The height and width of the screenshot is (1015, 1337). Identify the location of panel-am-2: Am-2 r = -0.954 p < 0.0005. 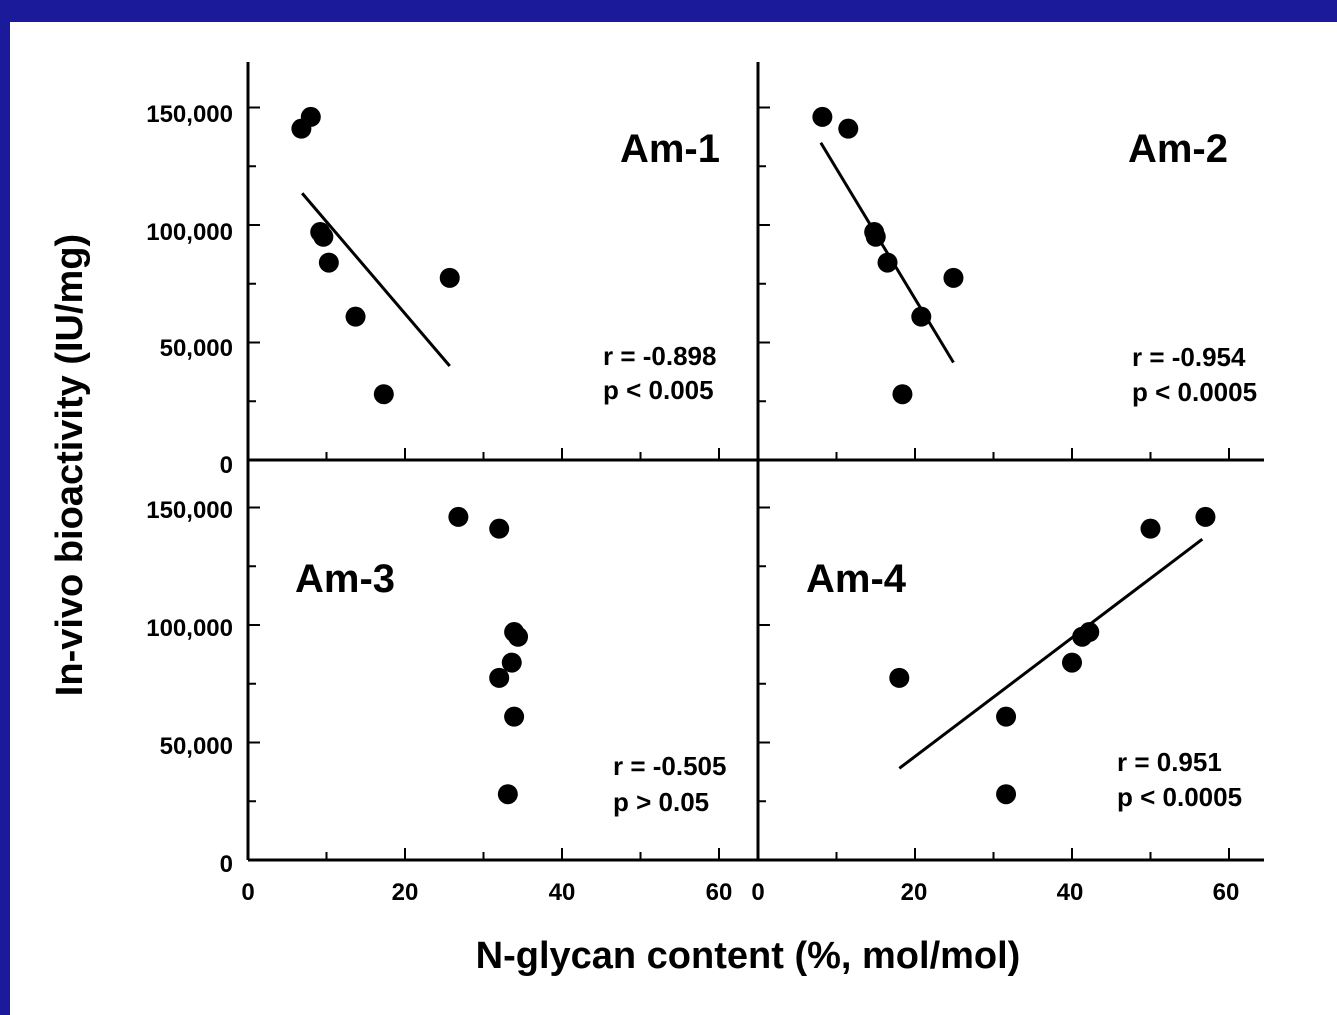
(1007, 283).